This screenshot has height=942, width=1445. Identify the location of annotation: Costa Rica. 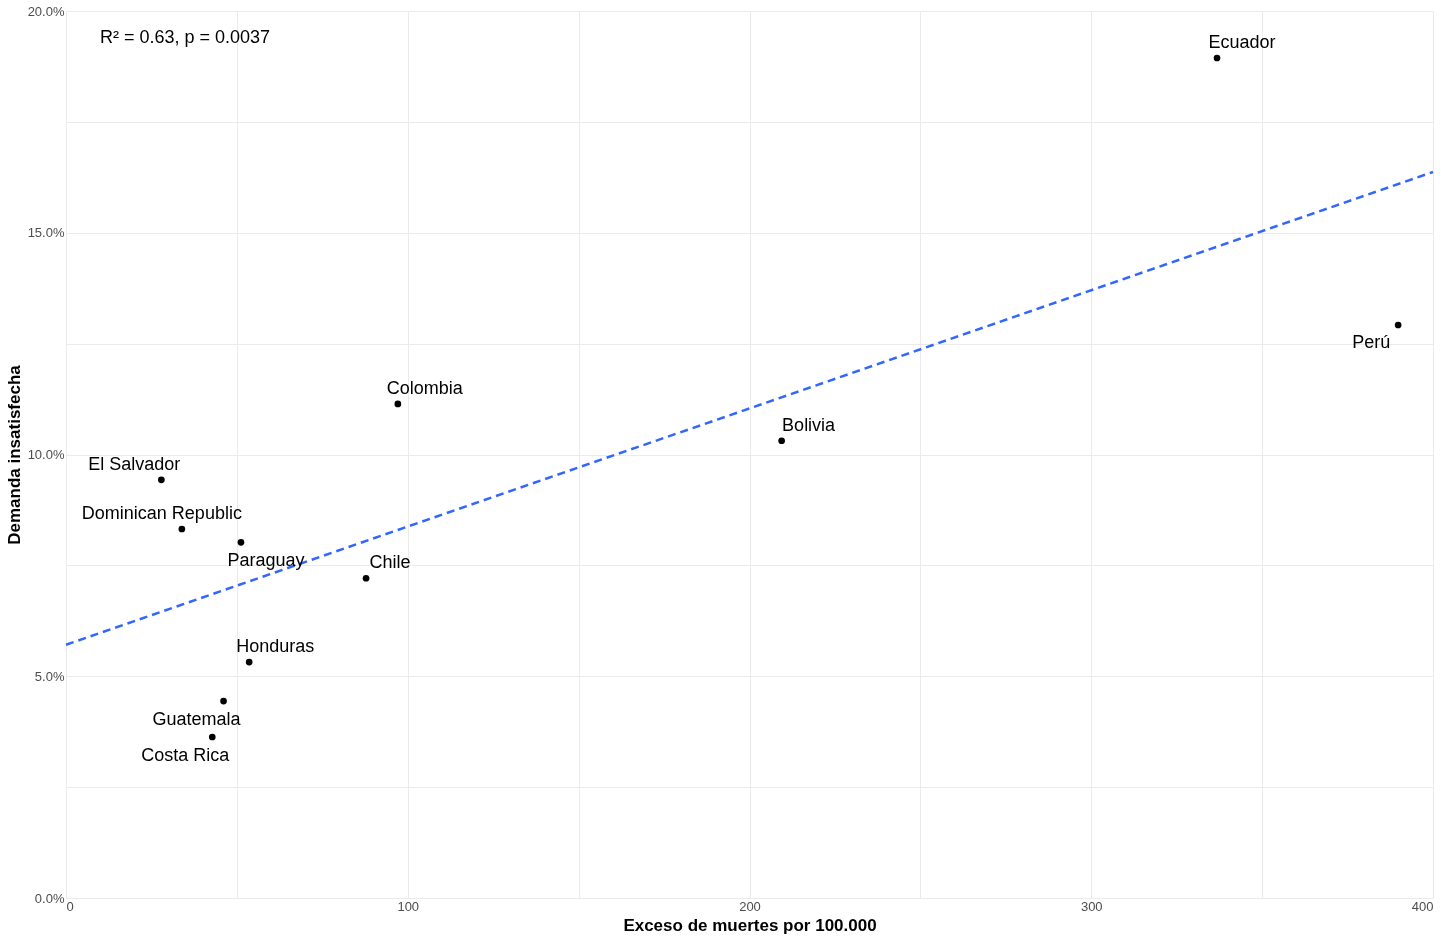
(186, 755).